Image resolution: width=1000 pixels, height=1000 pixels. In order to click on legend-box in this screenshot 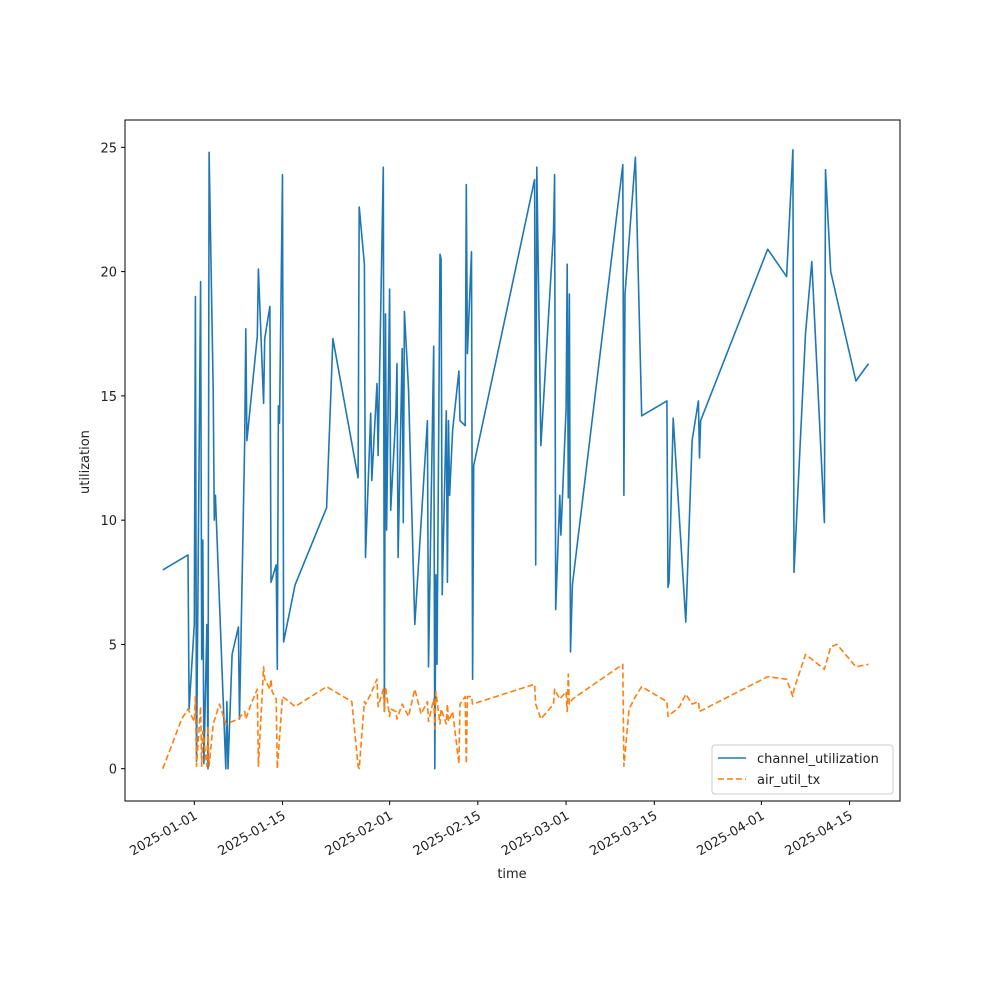, I will do `click(802, 769)`.